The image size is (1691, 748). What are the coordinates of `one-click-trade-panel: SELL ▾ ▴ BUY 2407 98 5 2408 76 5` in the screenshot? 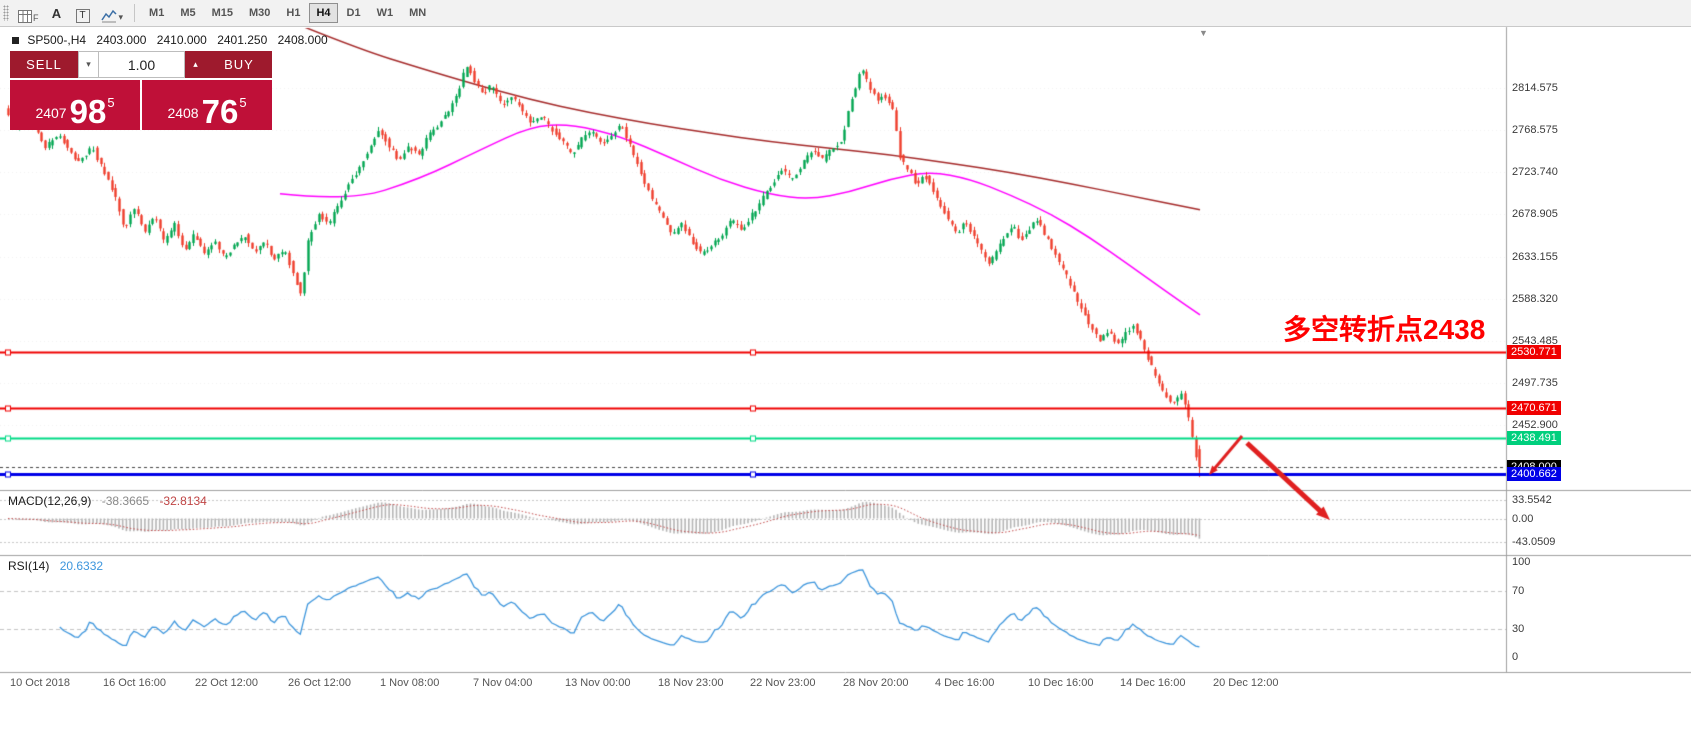 It's located at (141, 90).